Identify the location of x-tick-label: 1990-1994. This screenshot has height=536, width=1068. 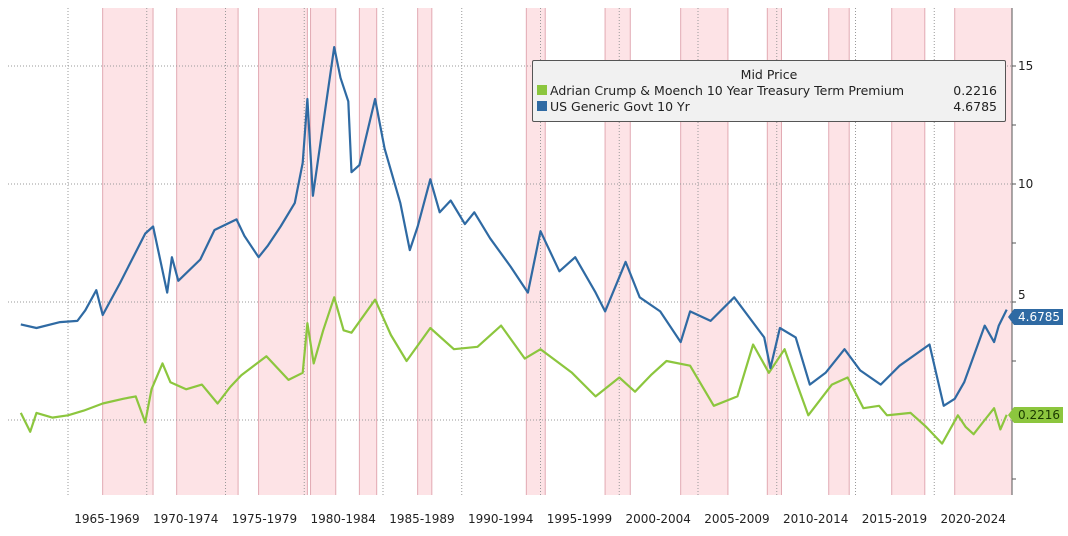
(500, 519).